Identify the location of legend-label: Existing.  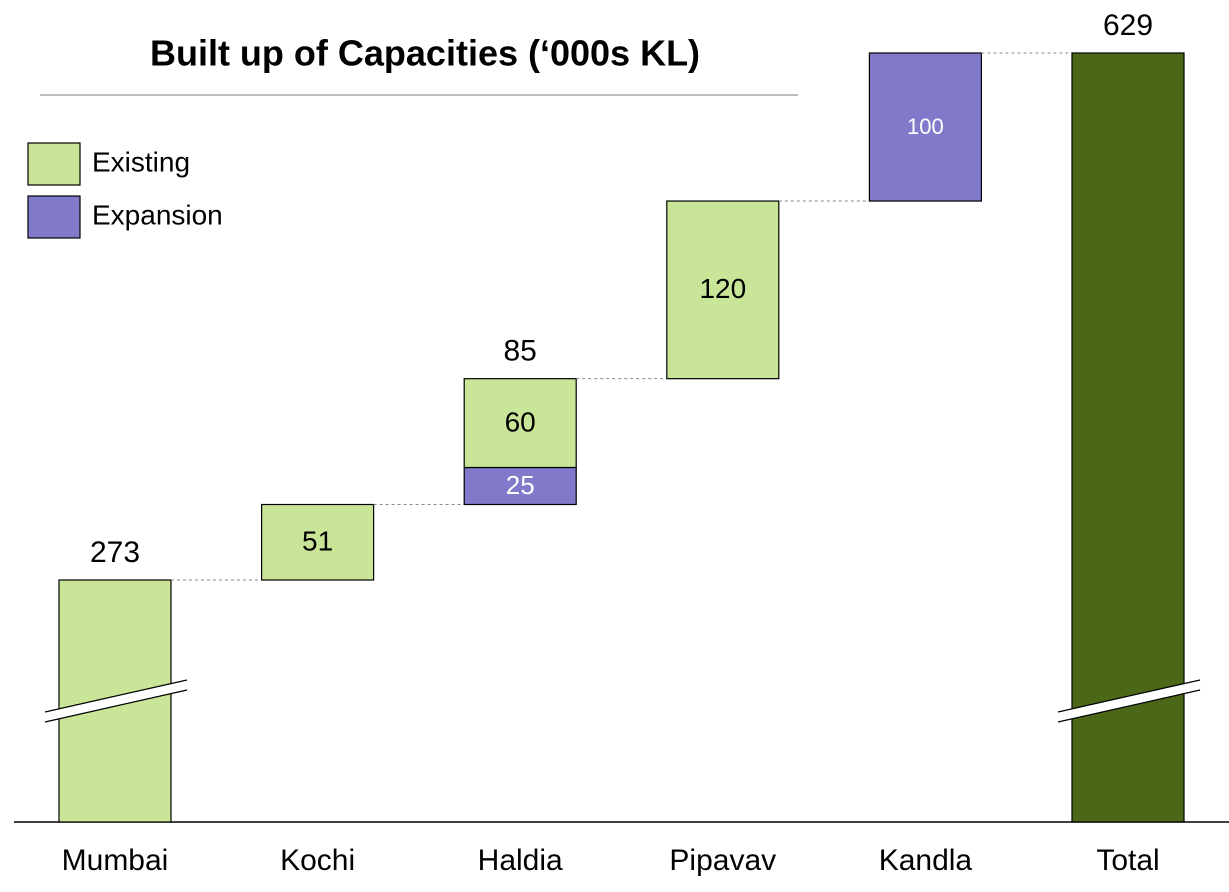
(141, 161).